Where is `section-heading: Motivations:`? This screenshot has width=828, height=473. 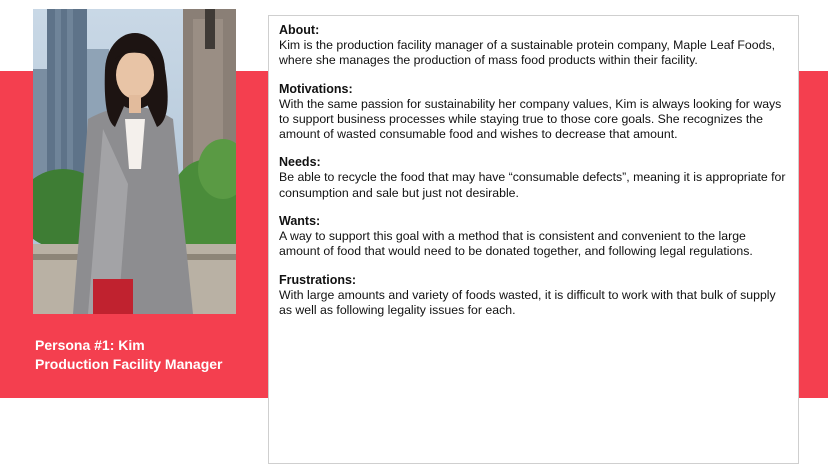 section-heading: Motivations: is located at coordinates (316, 88).